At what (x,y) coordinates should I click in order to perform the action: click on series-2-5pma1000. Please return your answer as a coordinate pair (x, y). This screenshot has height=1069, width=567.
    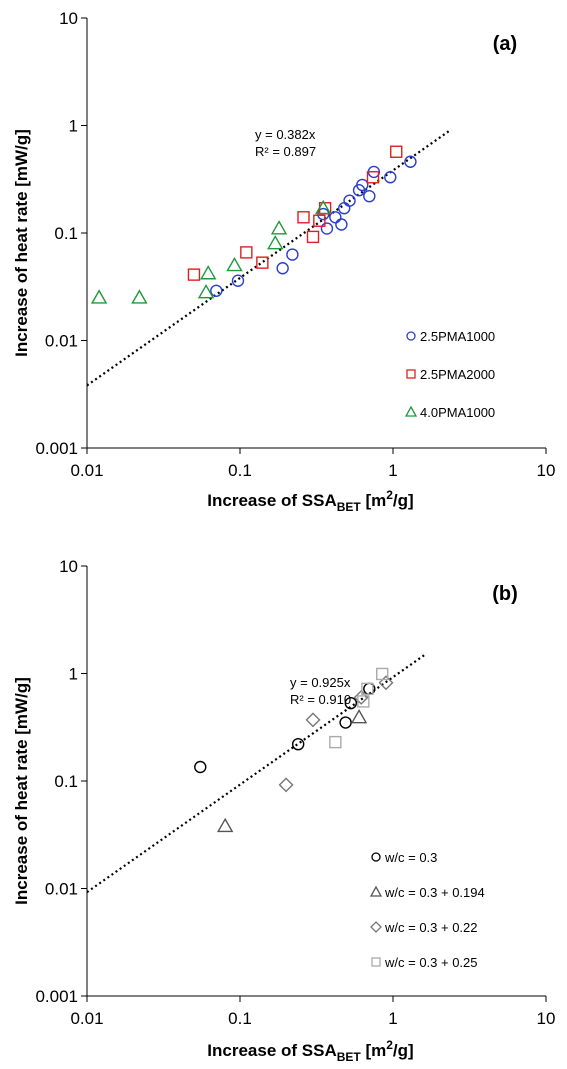
    Looking at the image, I should click on (313, 226).